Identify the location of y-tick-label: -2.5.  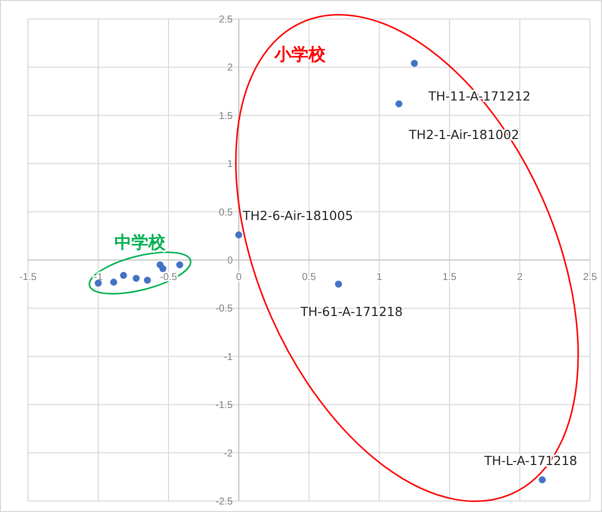
(225, 502).